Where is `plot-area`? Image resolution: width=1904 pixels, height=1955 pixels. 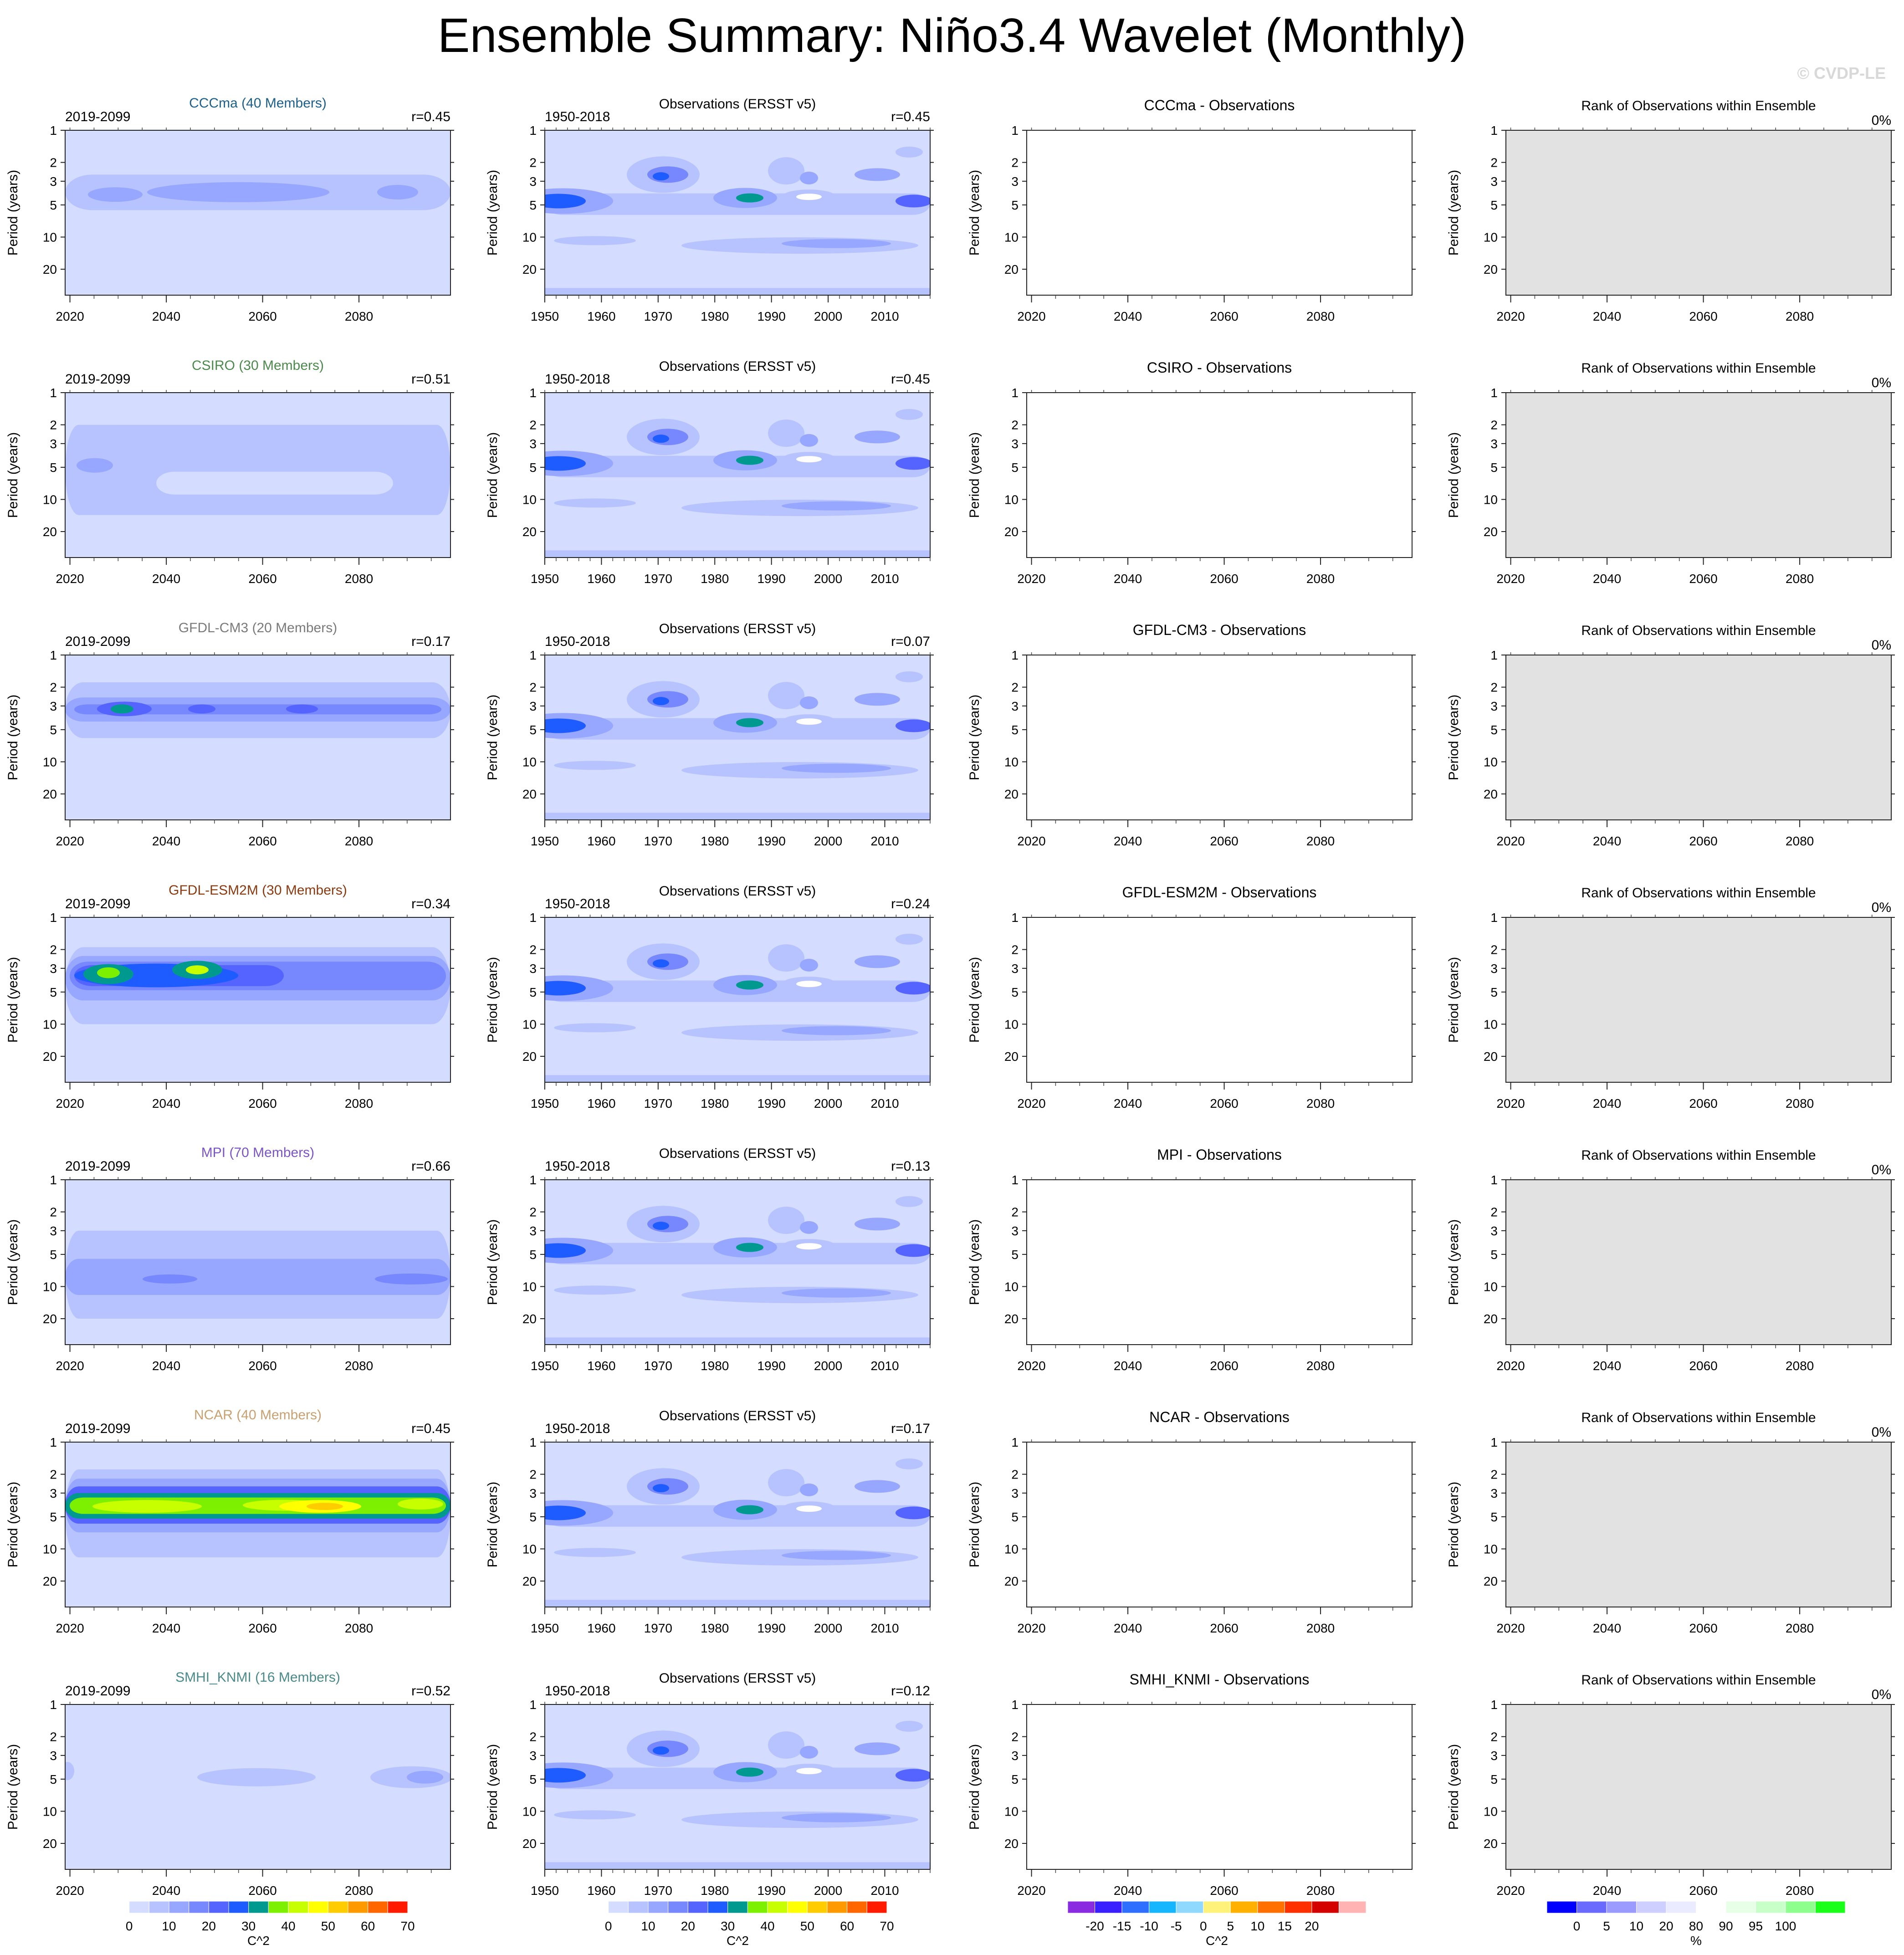
plot-area is located at coordinates (258, 212).